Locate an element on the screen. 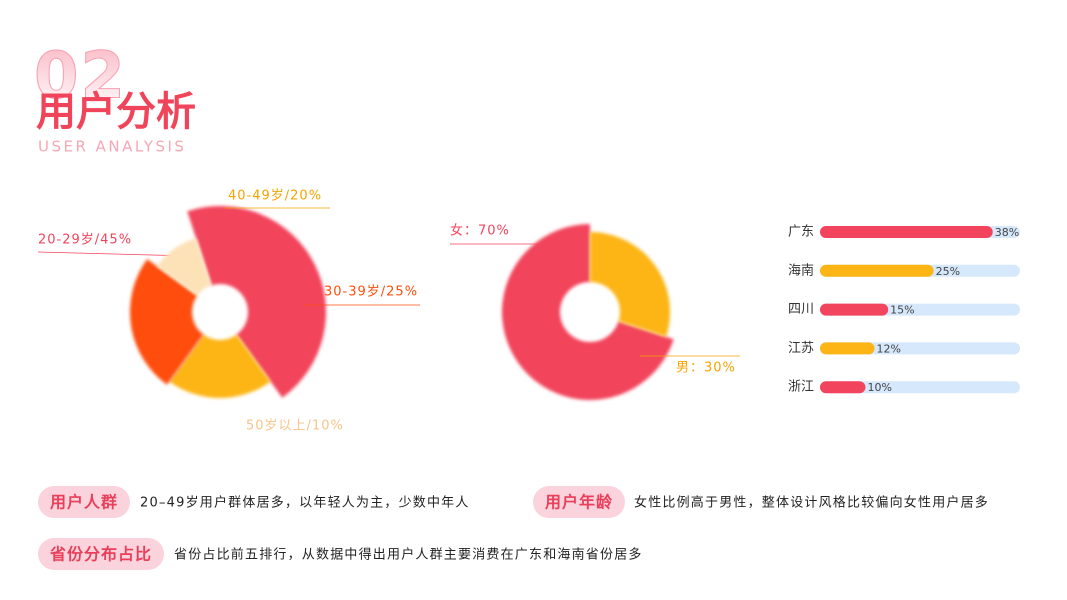 The height and width of the screenshot is (600, 1067). section-number: 02 is located at coordinates (80, 77).